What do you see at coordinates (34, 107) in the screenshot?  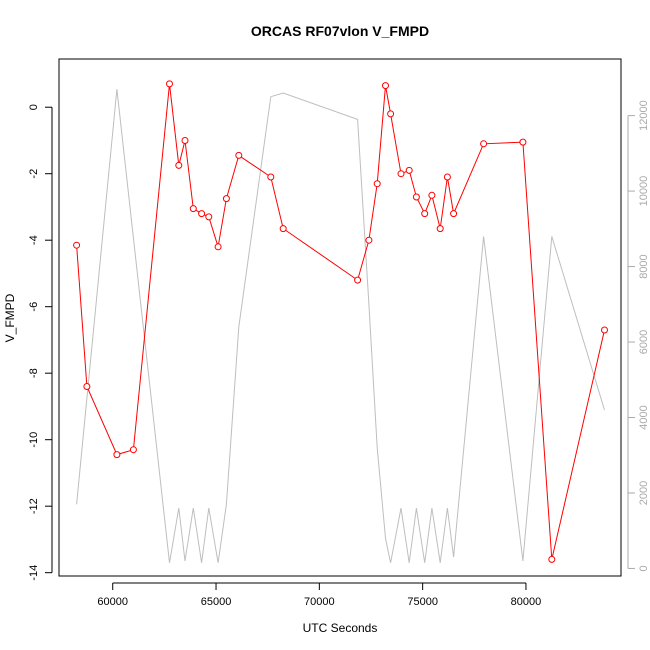 I see `y-tick-label: 0` at bounding box center [34, 107].